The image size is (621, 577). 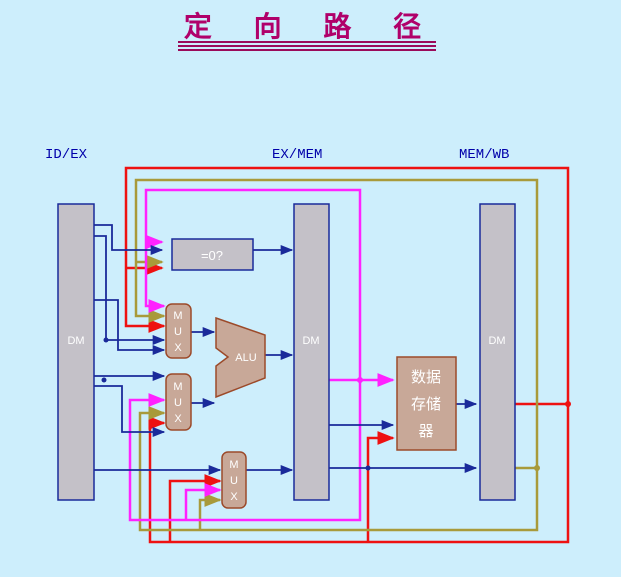 I want to click on data-memory-line: 数据, so click(x=426, y=377).